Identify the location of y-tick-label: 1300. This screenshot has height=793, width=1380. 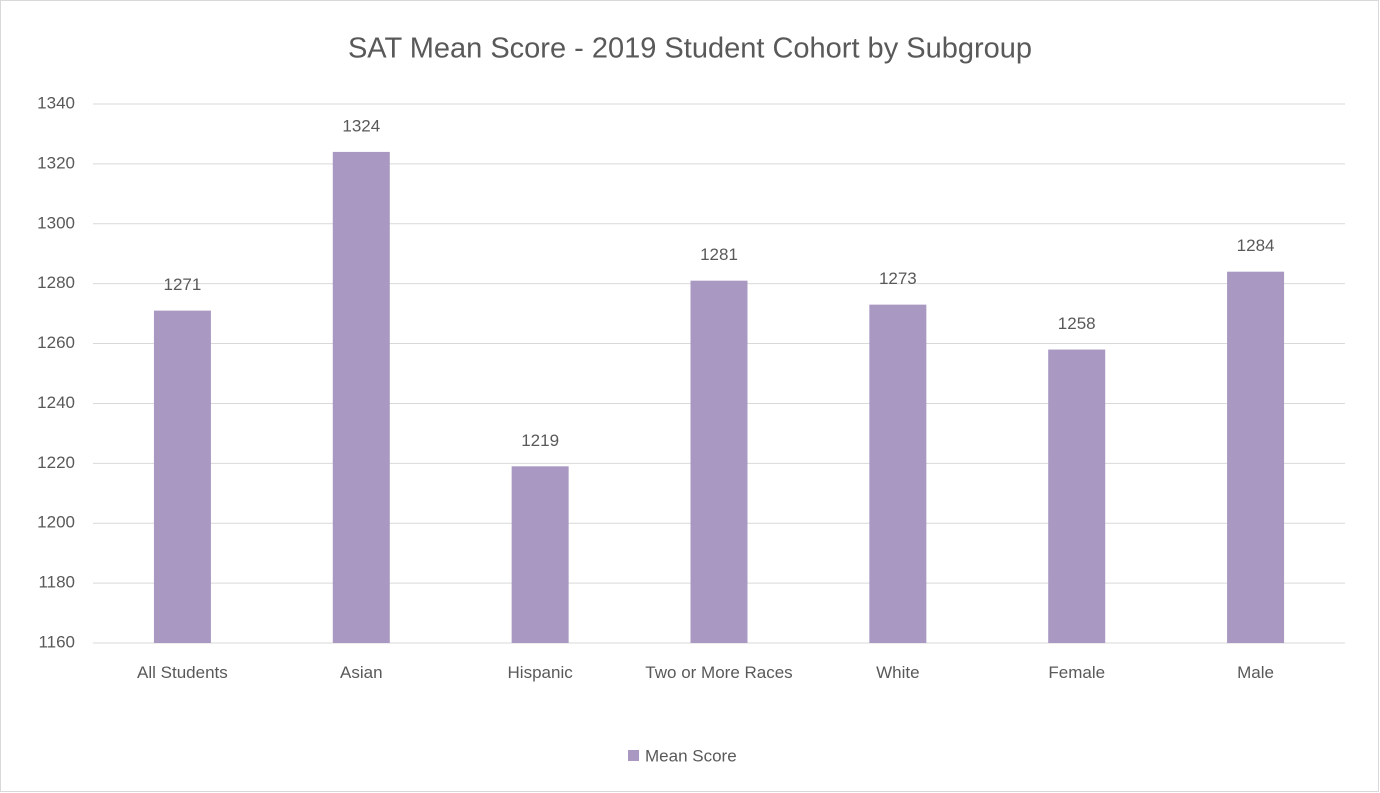
(56, 222).